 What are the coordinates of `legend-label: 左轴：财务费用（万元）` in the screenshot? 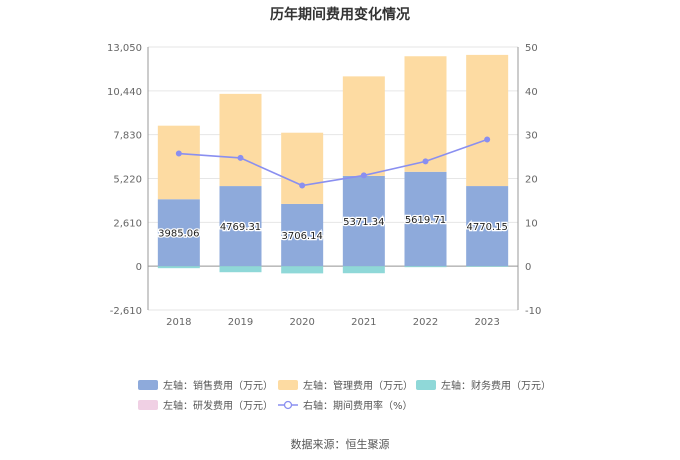 It's located at (496, 385).